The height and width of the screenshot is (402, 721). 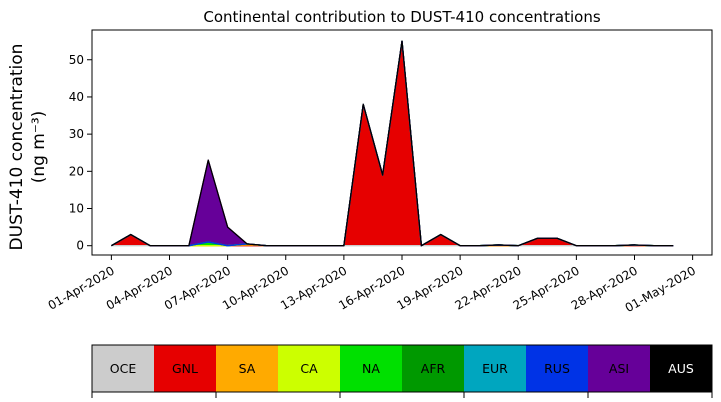 What do you see at coordinates (28, 147) in the screenshot?
I see `y-axis-label-group: DUST-410 concentration (ng m⁻³)` at bounding box center [28, 147].